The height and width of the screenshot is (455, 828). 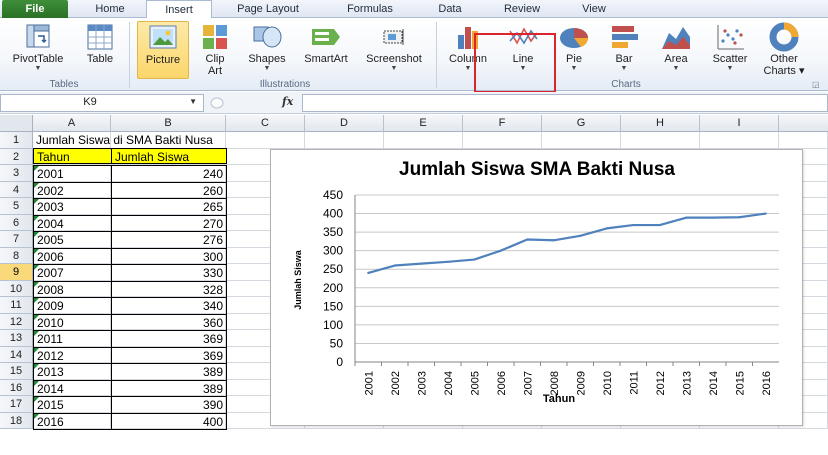 I want to click on cell-count: 260, so click(x=169, y=190).